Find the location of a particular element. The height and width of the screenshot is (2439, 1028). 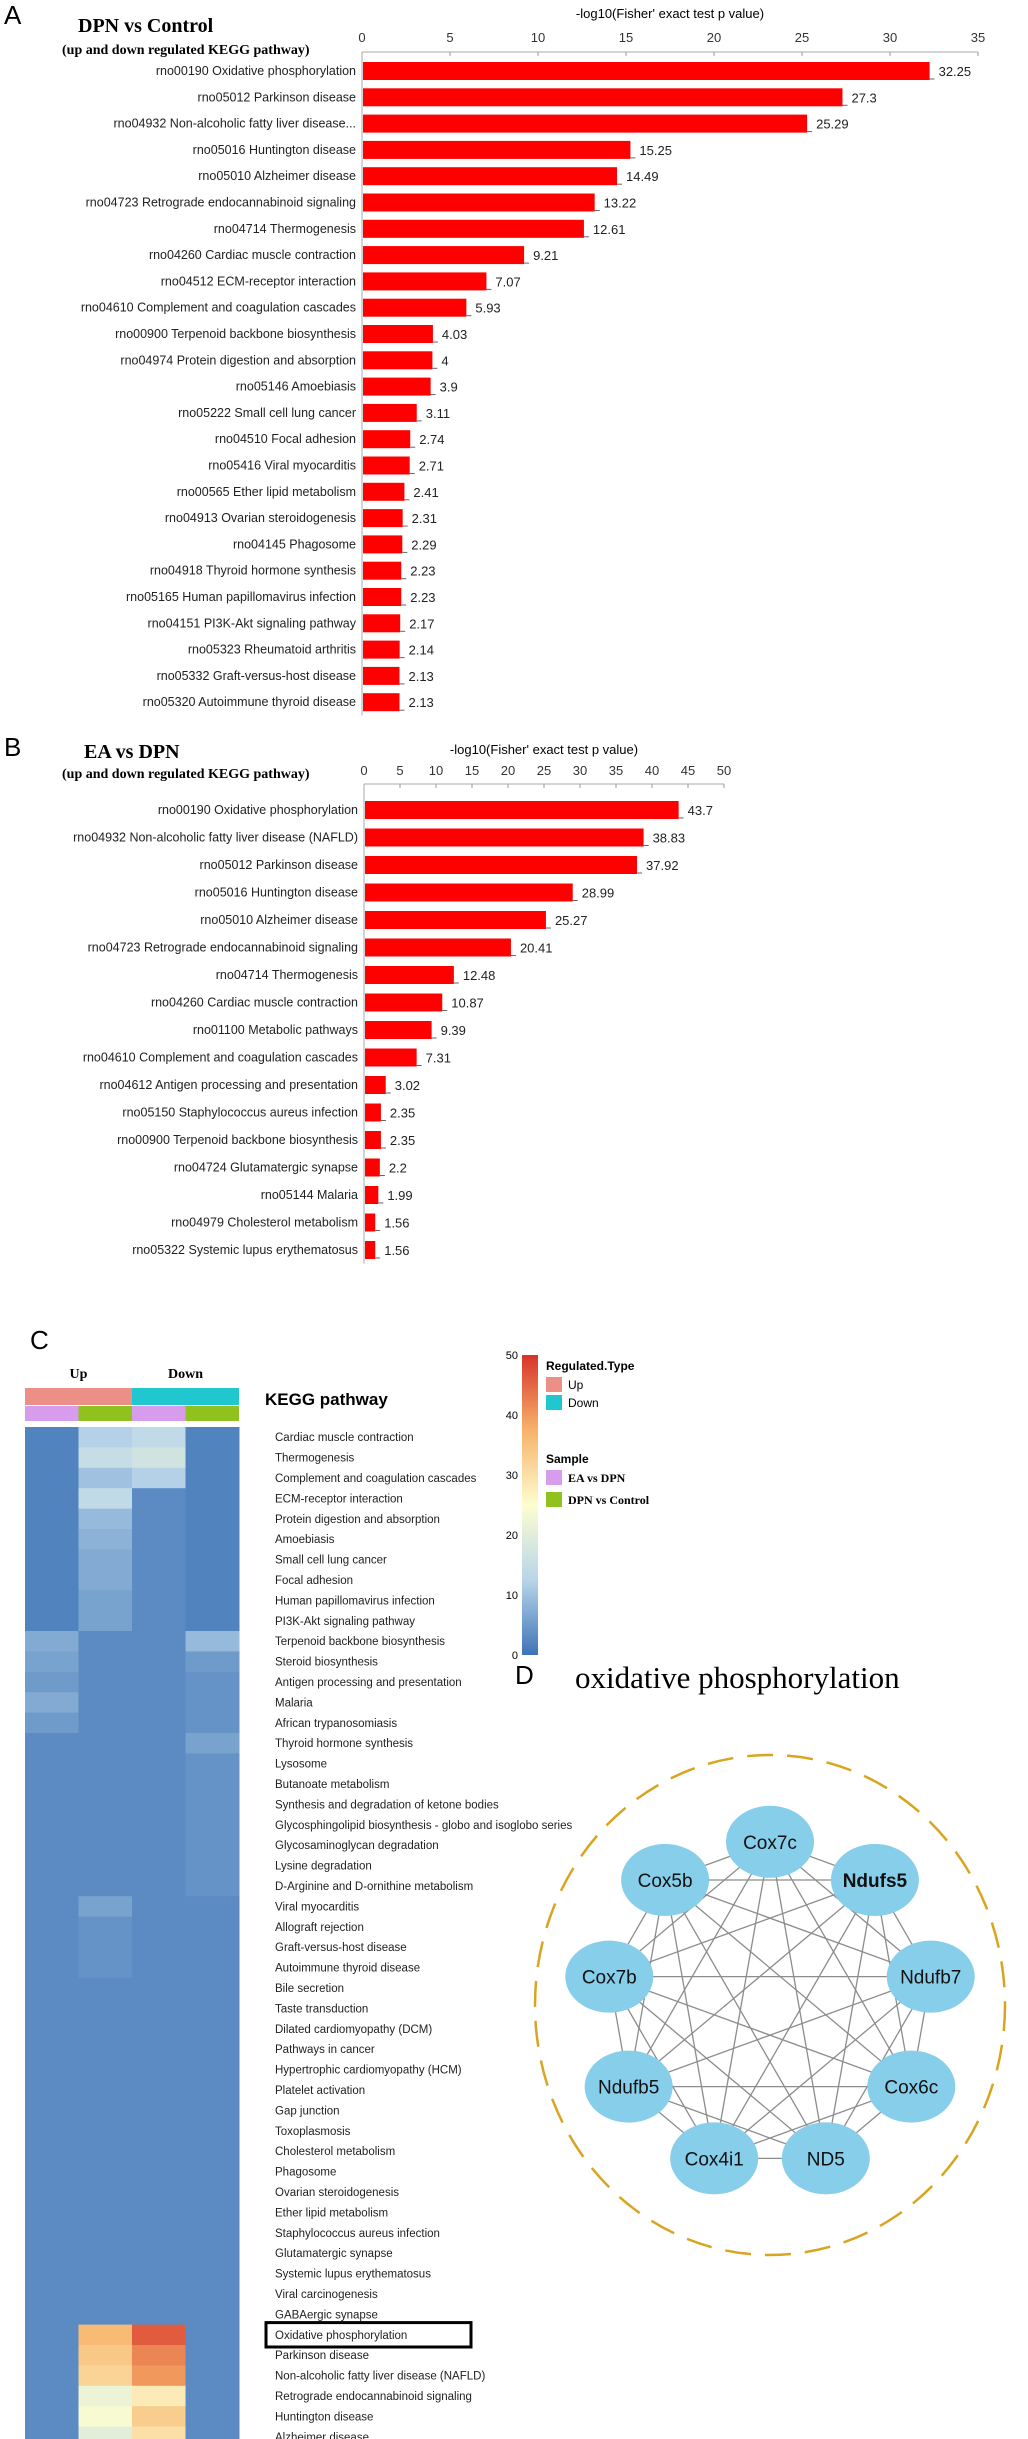

colorbar-tick-label: 0 is located at coordinates (515, 1656).